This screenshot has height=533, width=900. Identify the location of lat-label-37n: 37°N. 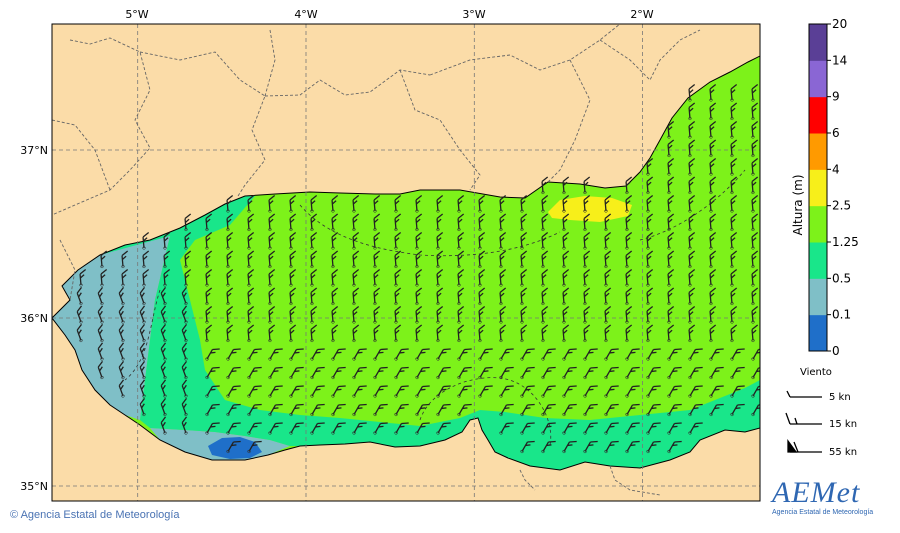
(34, 150).